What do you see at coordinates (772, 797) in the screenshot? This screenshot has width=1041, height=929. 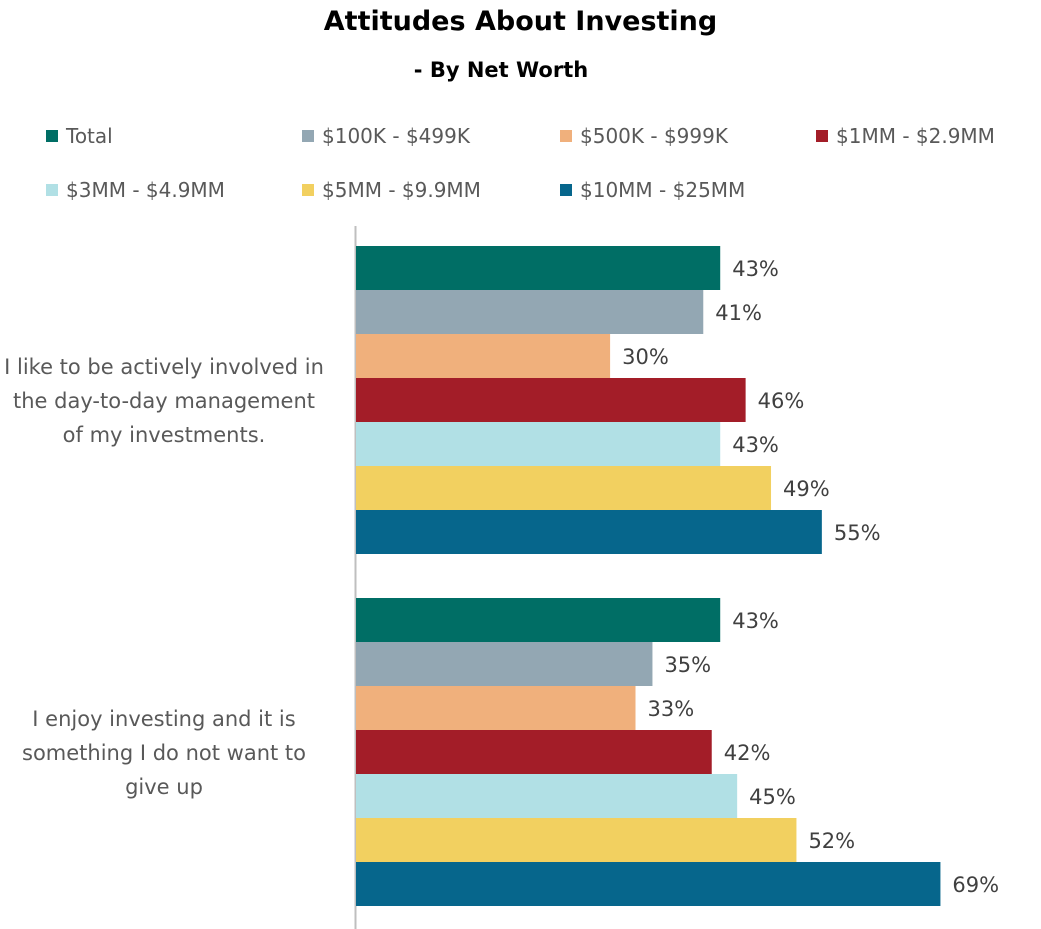 I see `value-label-1-4: 45%` at bounding box center [772, 797].